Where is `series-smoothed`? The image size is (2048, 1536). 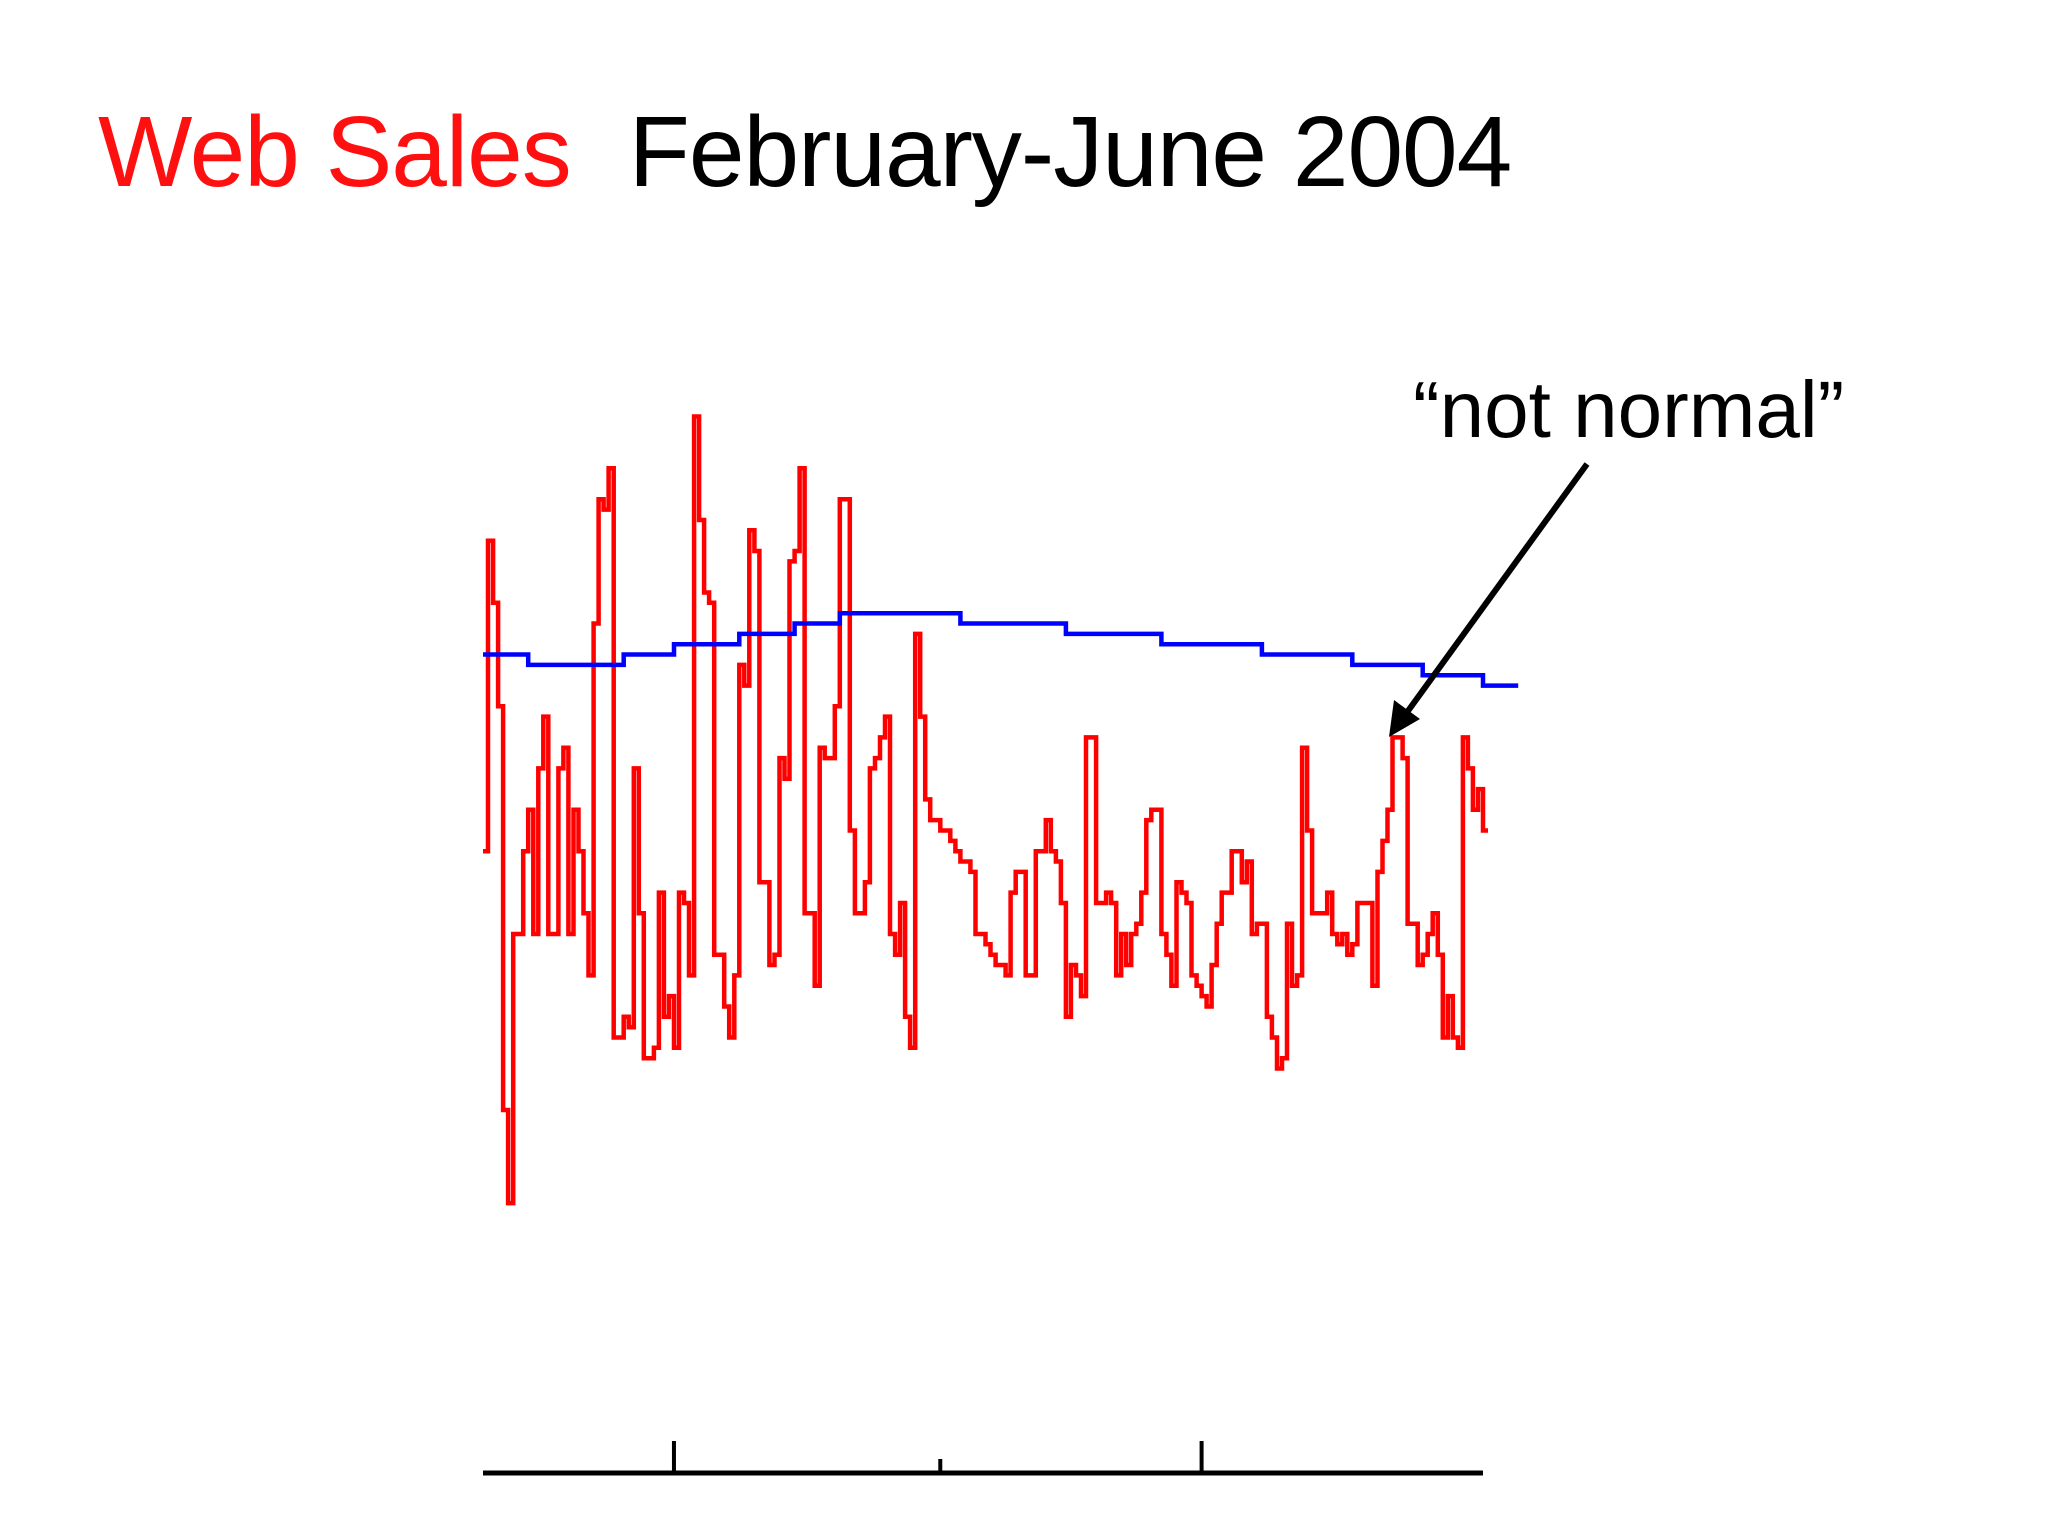 series-smoothed is located at coordinates (1001, 649).